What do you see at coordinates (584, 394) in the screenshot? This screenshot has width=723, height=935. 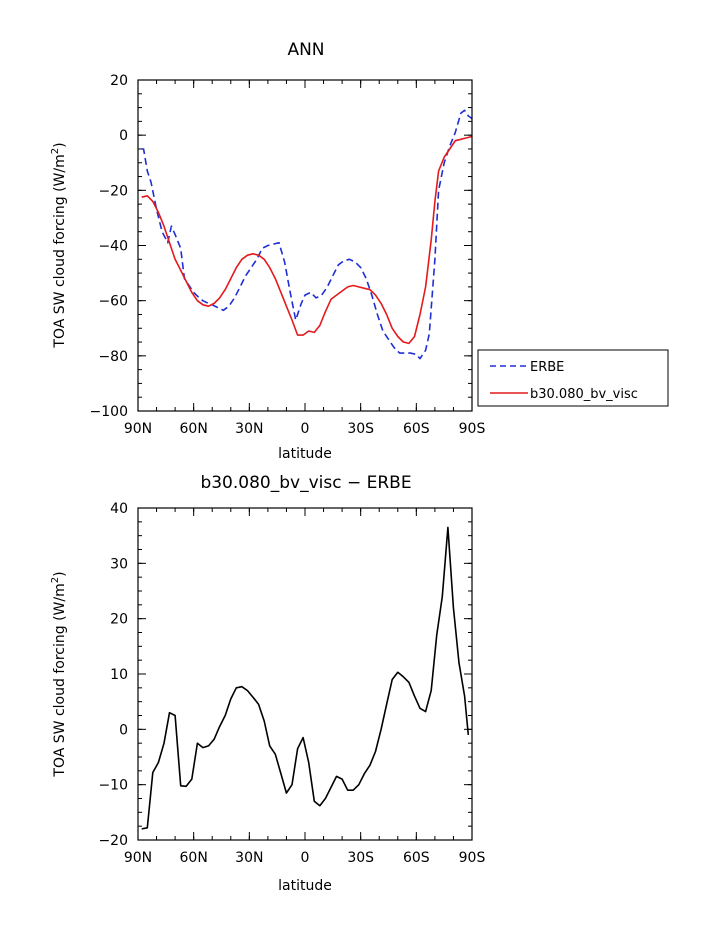 I see `legend-label-model: b30.080_bv_visc` at bounding box center [584, 394].